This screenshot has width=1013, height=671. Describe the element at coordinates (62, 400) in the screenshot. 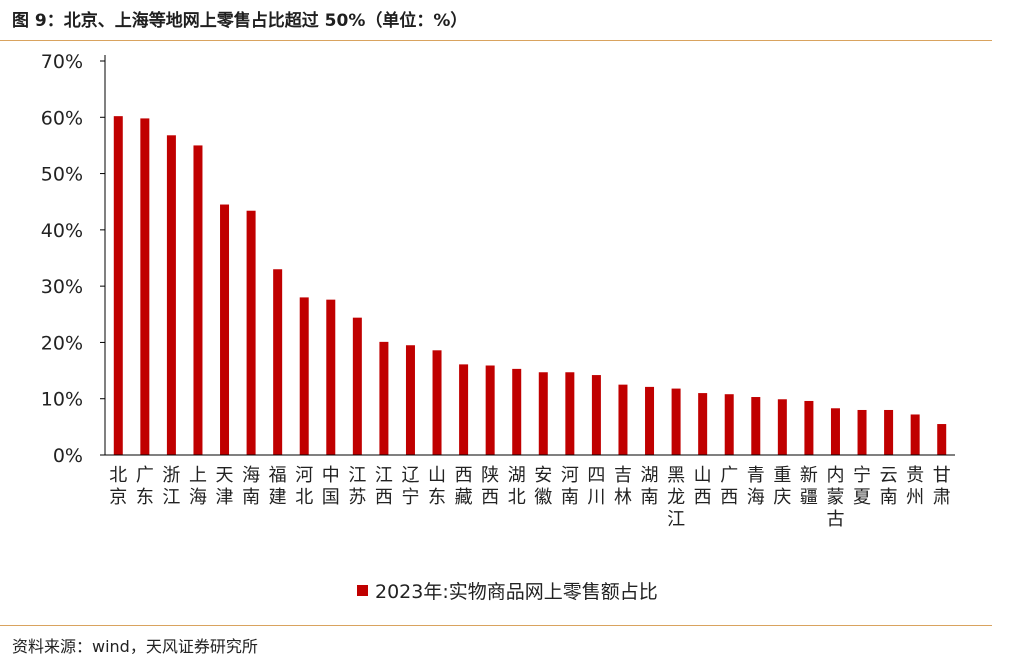

I see `y-tick-label: 10%` at that location.